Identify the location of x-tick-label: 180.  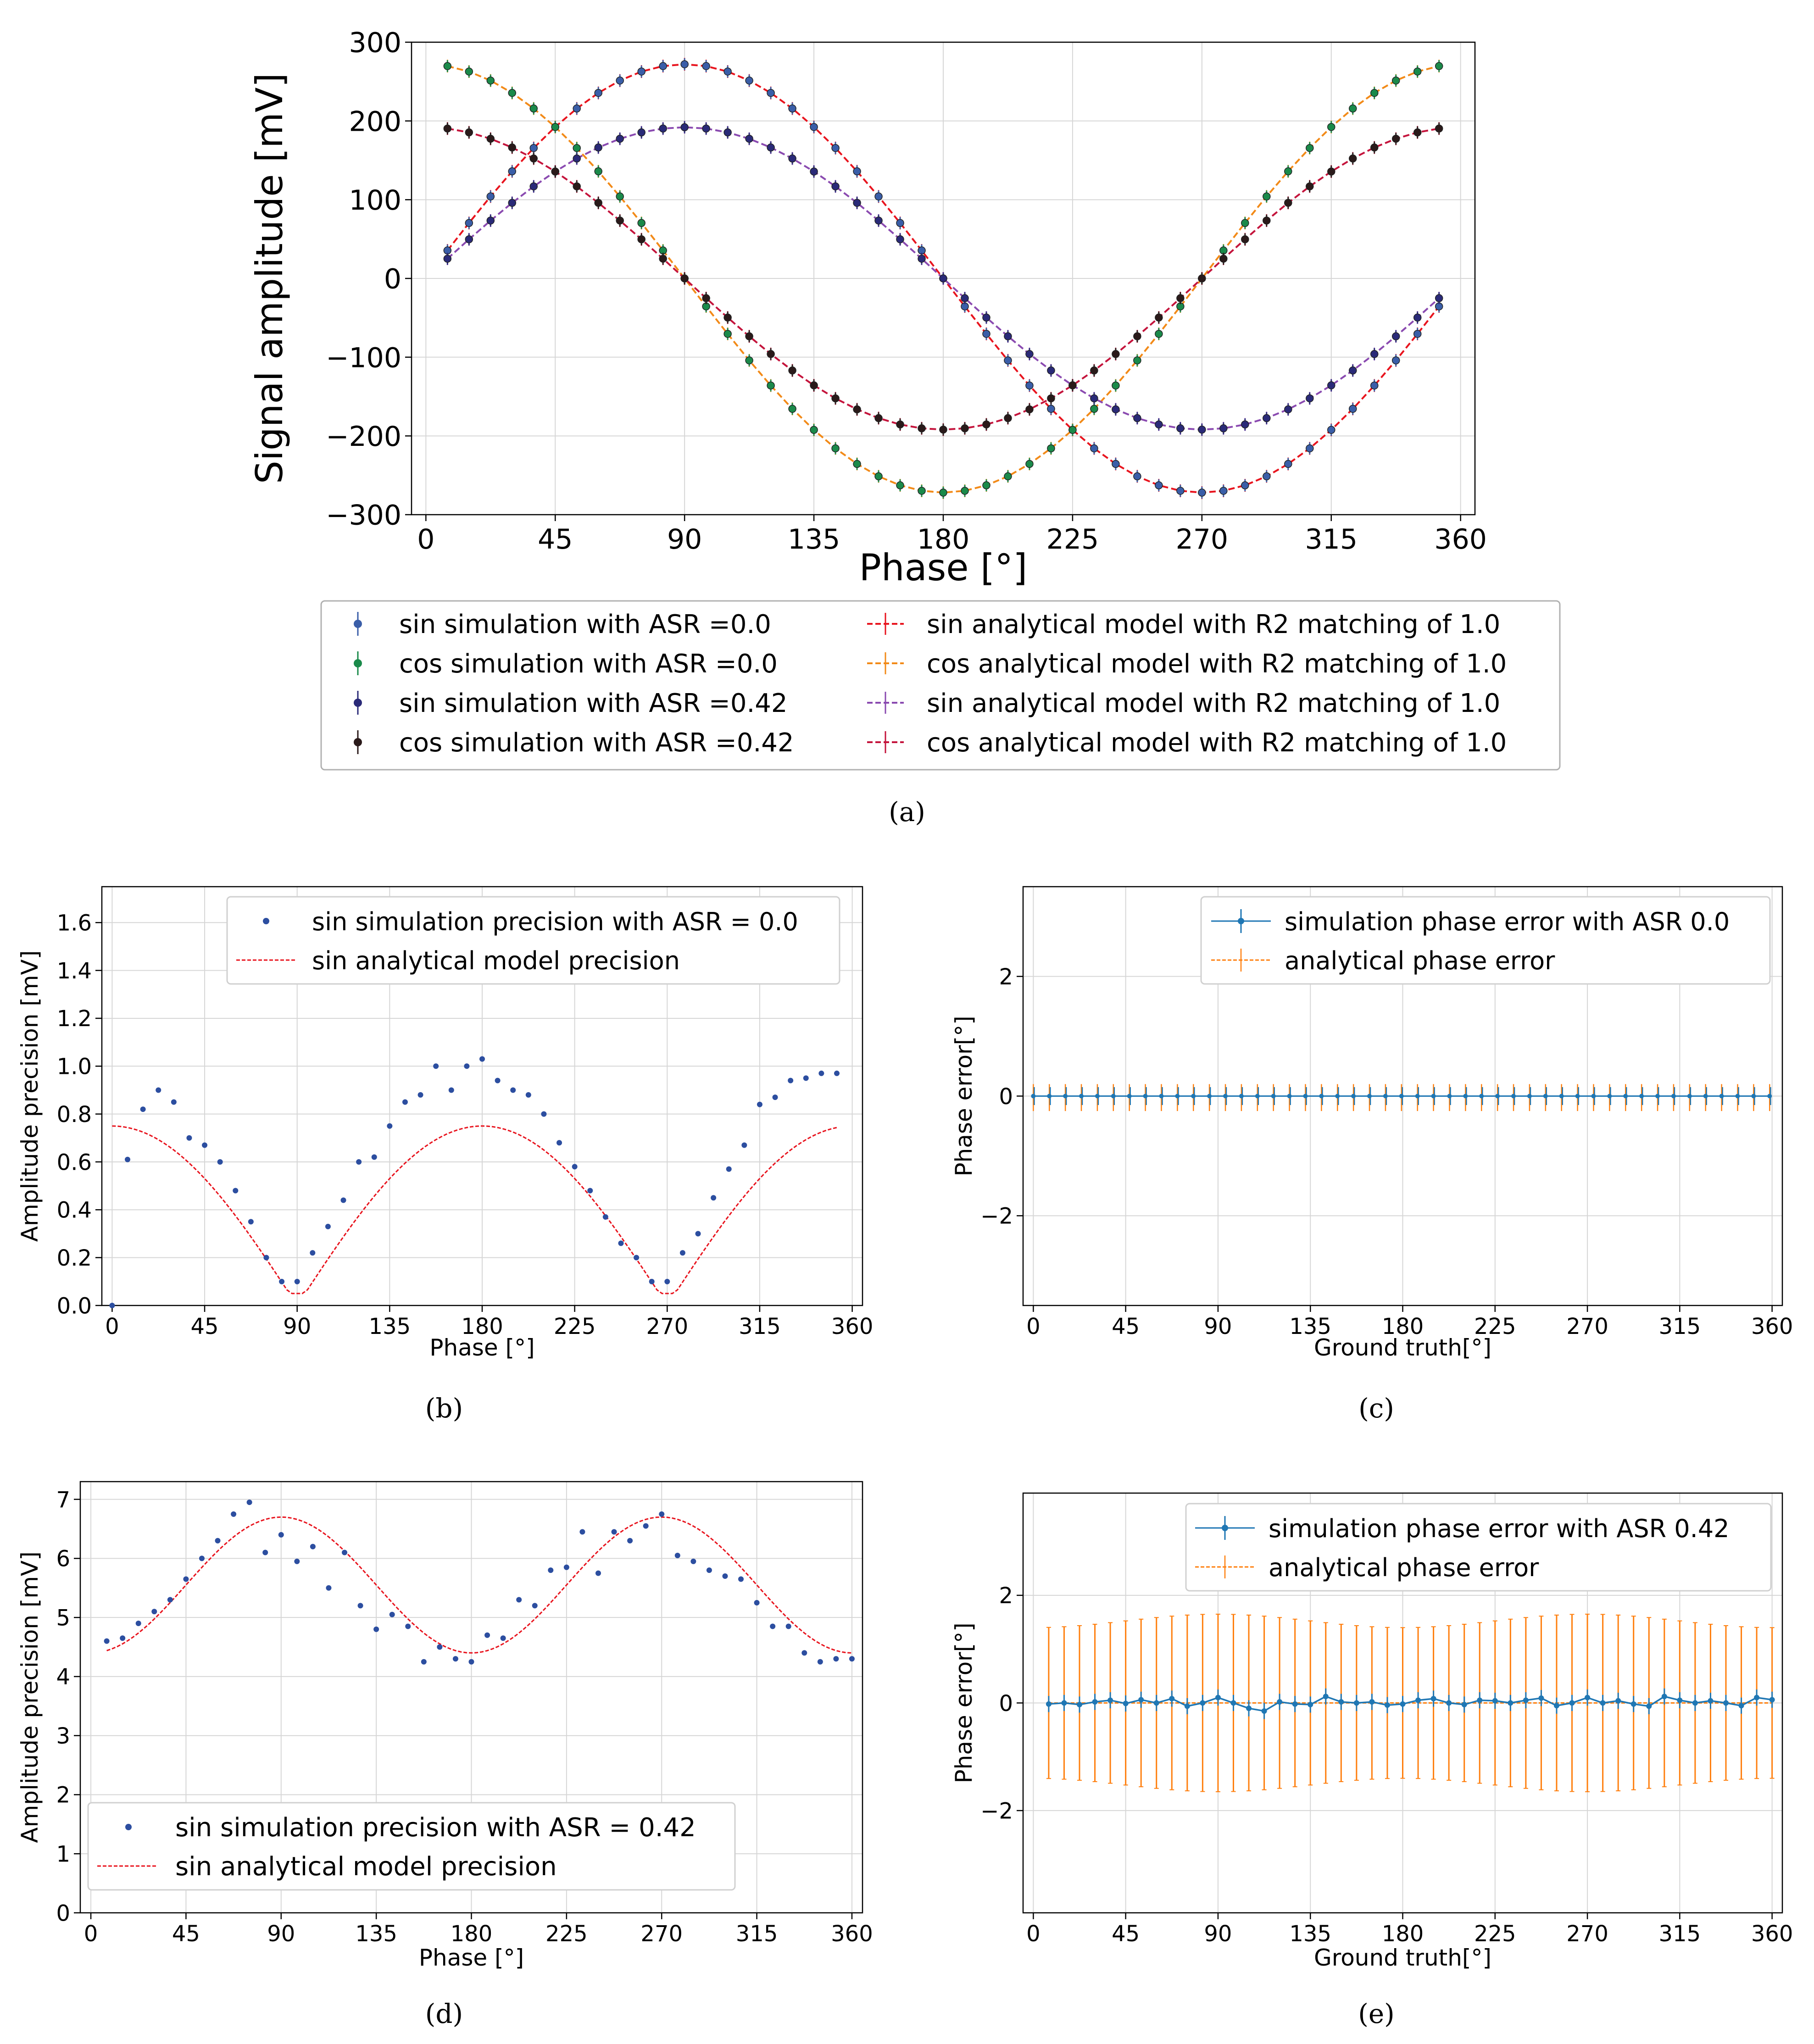
(943, 539).